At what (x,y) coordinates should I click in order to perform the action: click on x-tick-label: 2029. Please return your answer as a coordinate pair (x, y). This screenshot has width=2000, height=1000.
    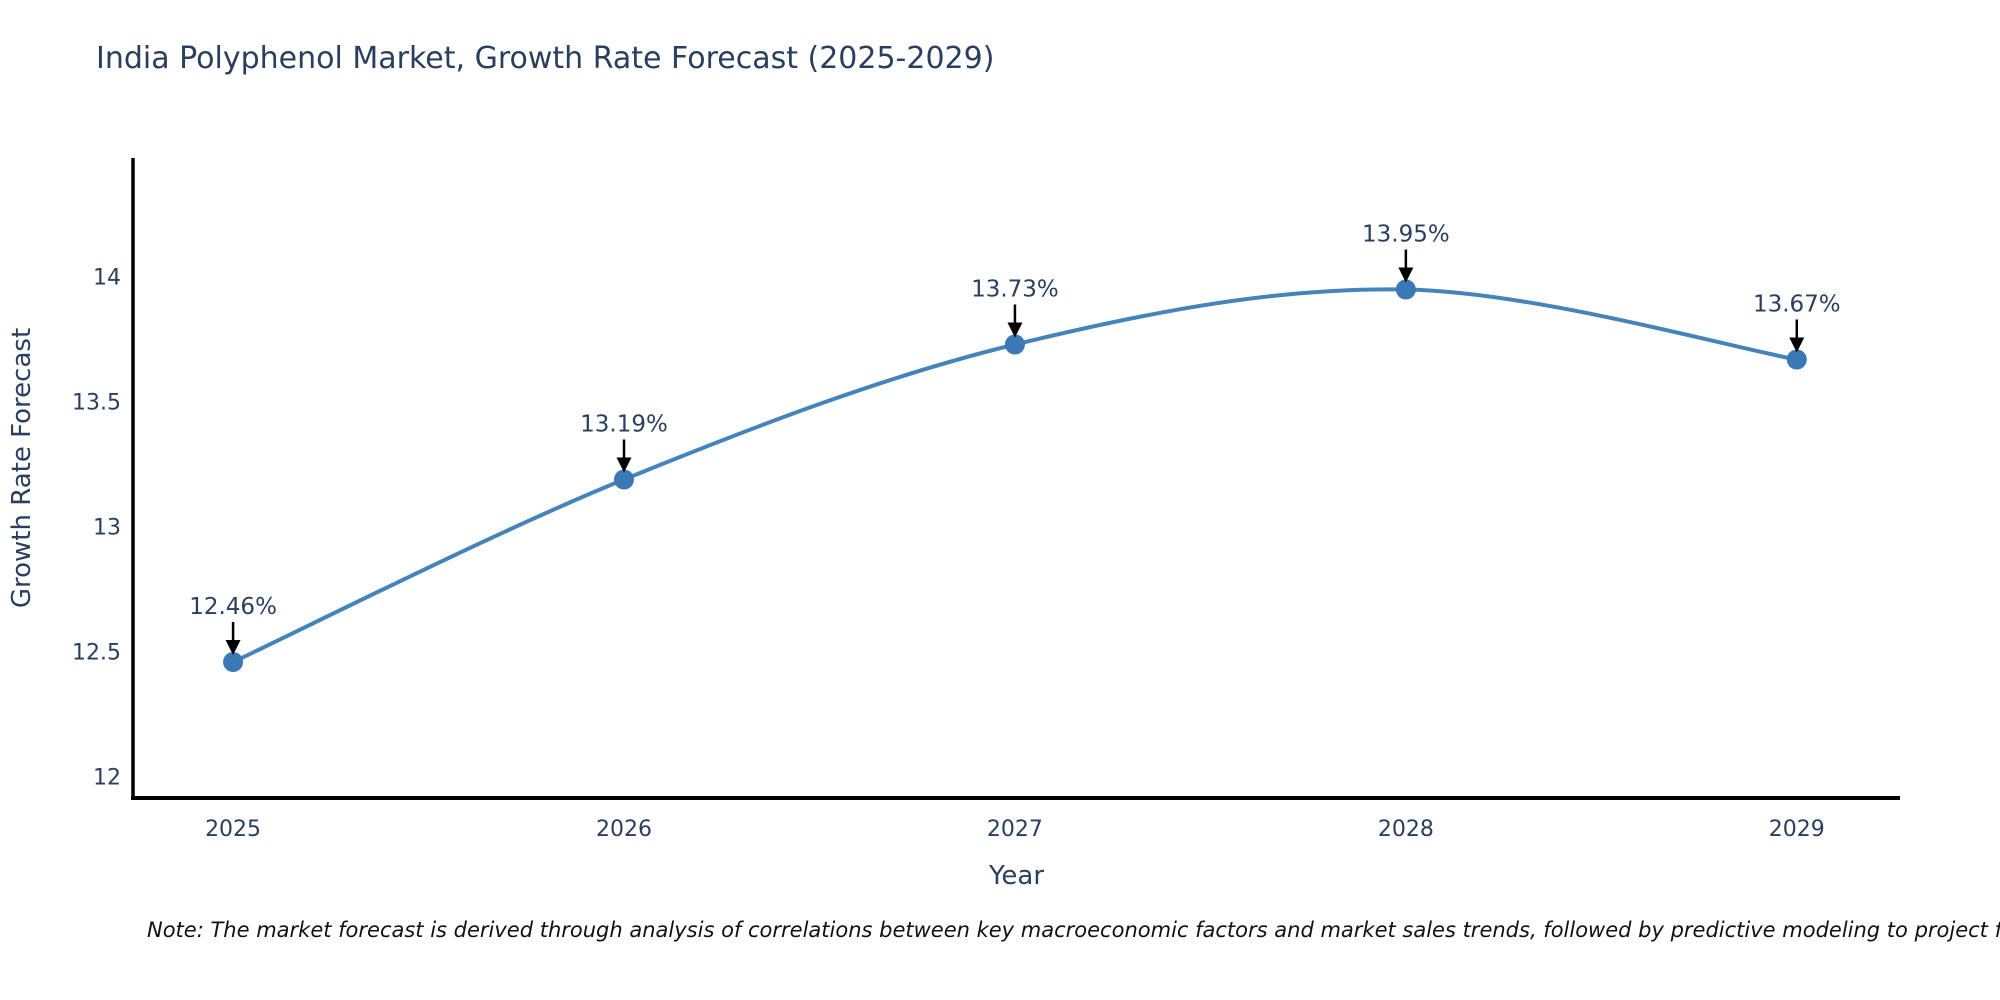
    Looking at the image, I should click on (1797, 829).